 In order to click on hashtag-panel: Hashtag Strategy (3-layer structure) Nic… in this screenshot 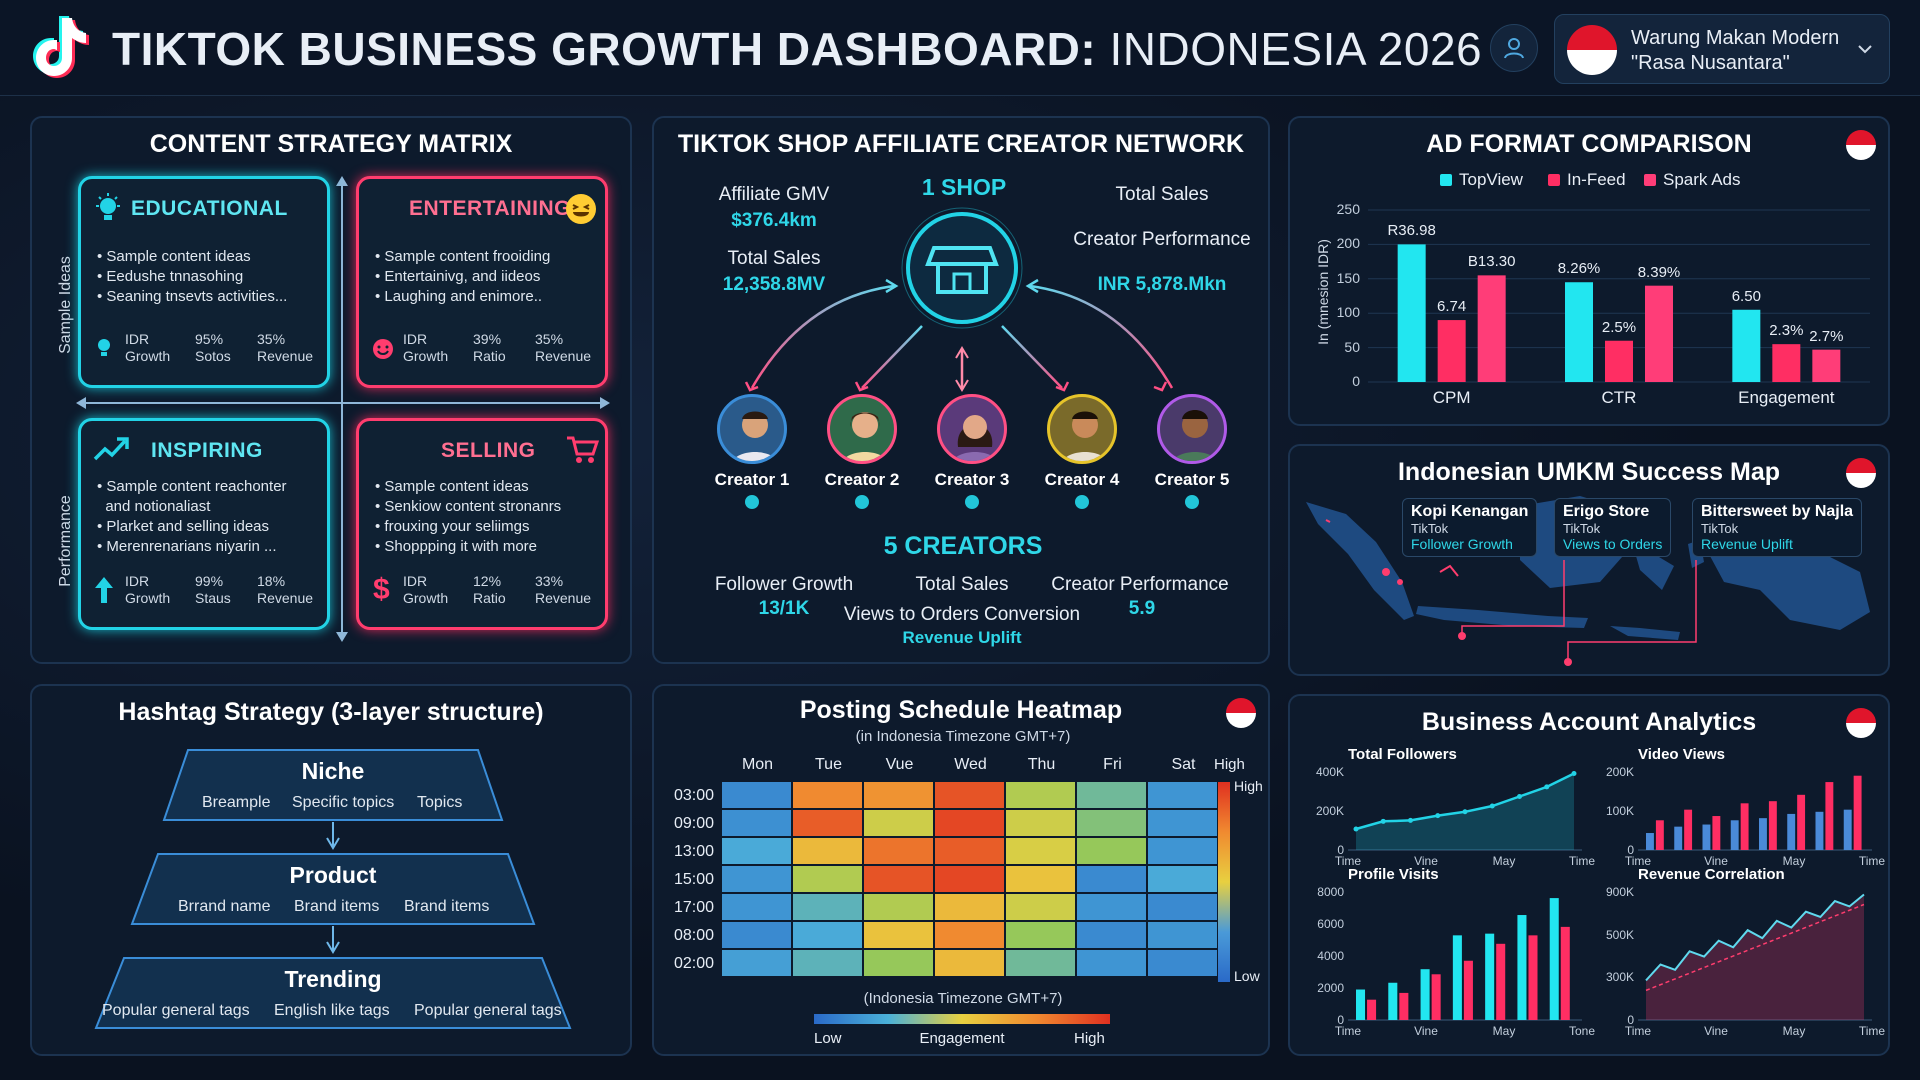, I will do `click(331, 870)`.